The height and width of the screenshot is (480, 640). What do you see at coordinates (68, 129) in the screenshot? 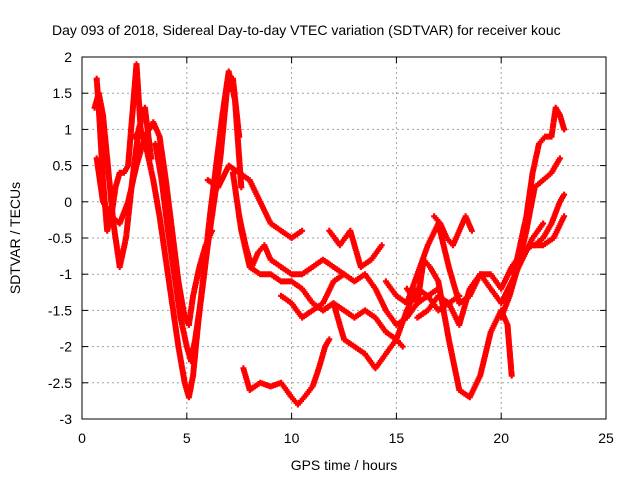
I see `y-tick-label: 1` at bounding box center [68, 129].